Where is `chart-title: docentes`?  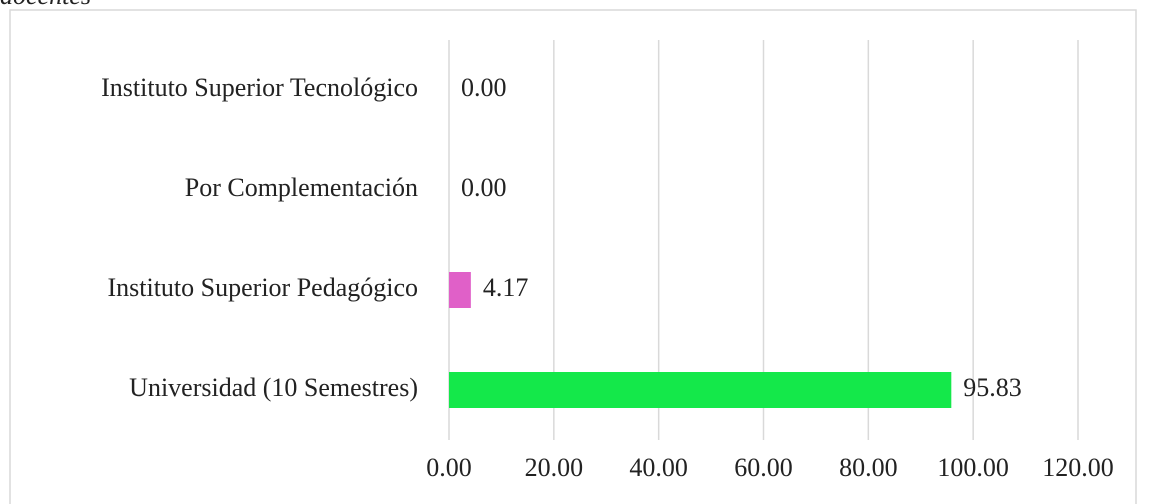 chart-title: docentes is located at coordinates (45, 5).